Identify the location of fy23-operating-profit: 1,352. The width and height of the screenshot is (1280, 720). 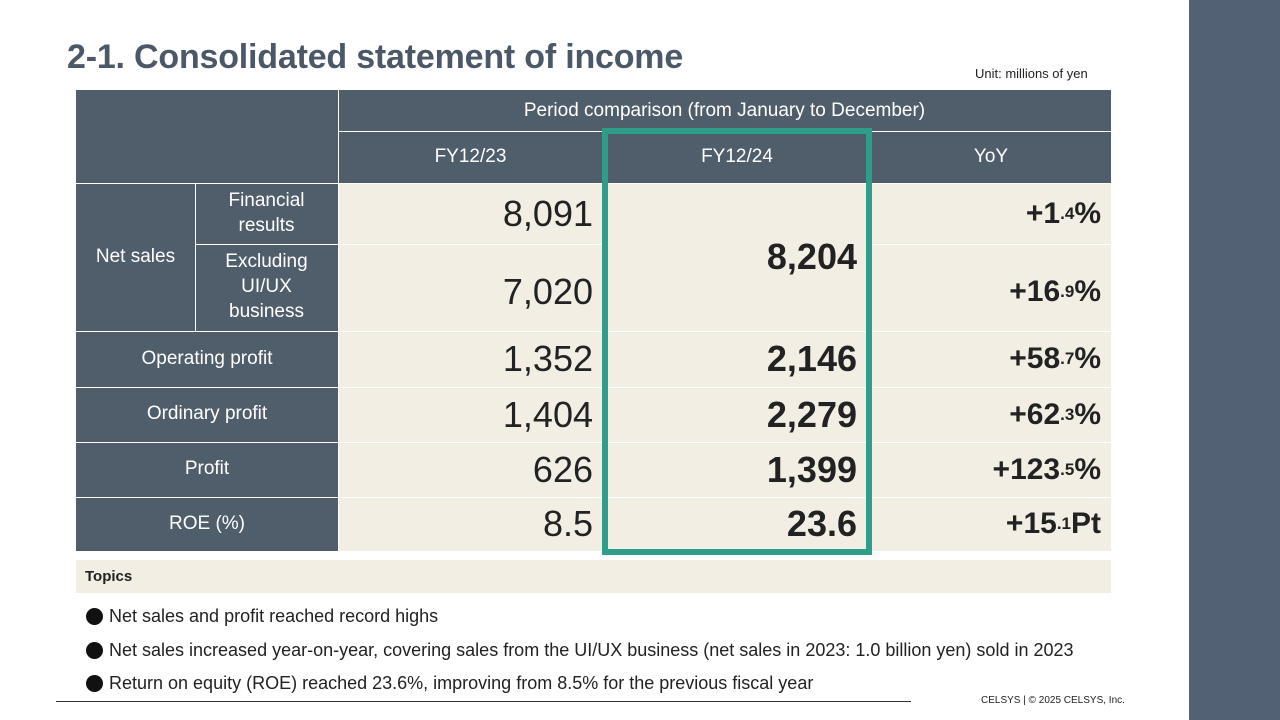
(470, 359).